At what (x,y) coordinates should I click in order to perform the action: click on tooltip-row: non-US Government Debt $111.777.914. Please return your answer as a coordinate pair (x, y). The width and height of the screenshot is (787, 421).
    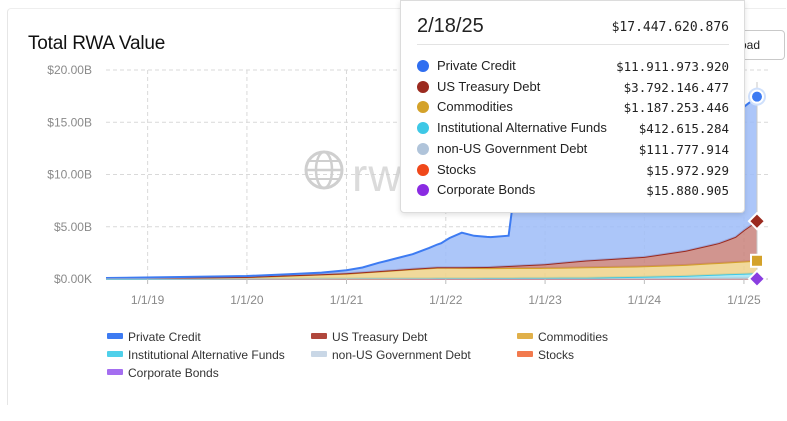
    Looking at the image, I should click on (573, 150).